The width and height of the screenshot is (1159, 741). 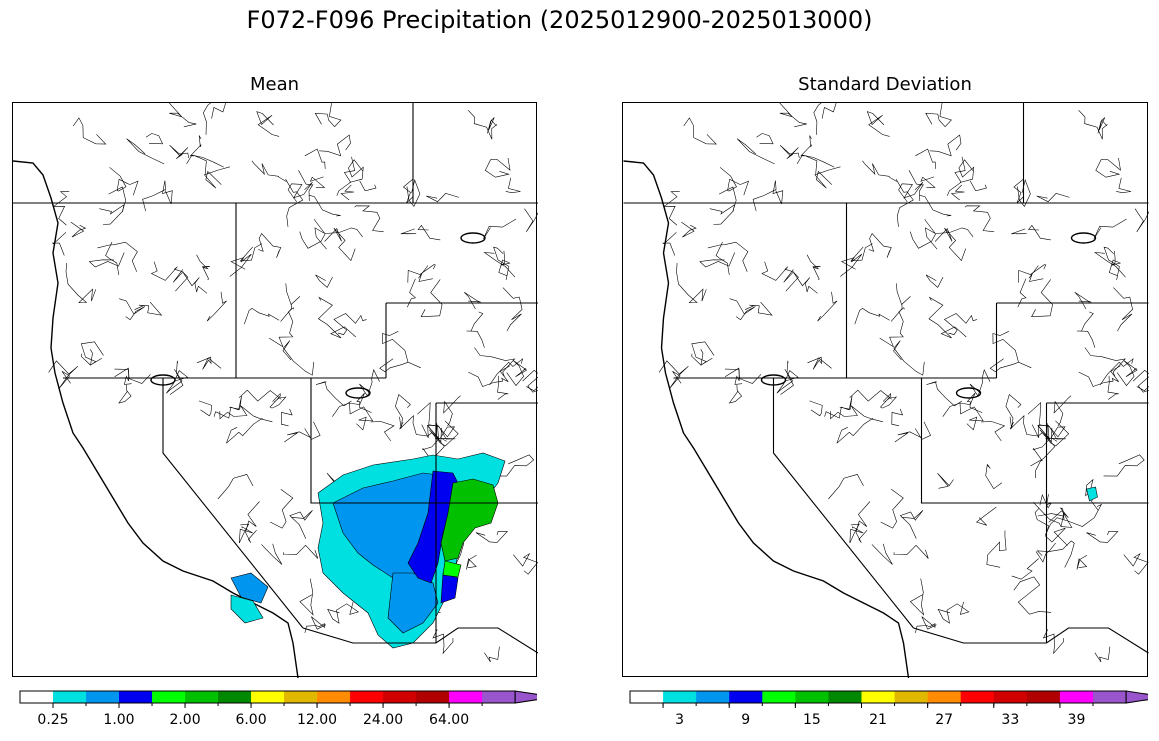 I want to click on std-shading, so click(x=1092, y=494).